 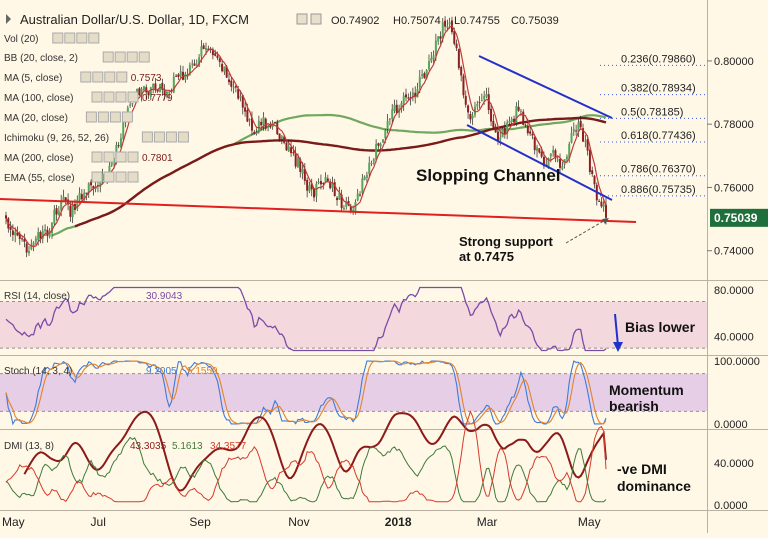 I want to click on indicator-label: Vol (20), so click(x=21, y=39).